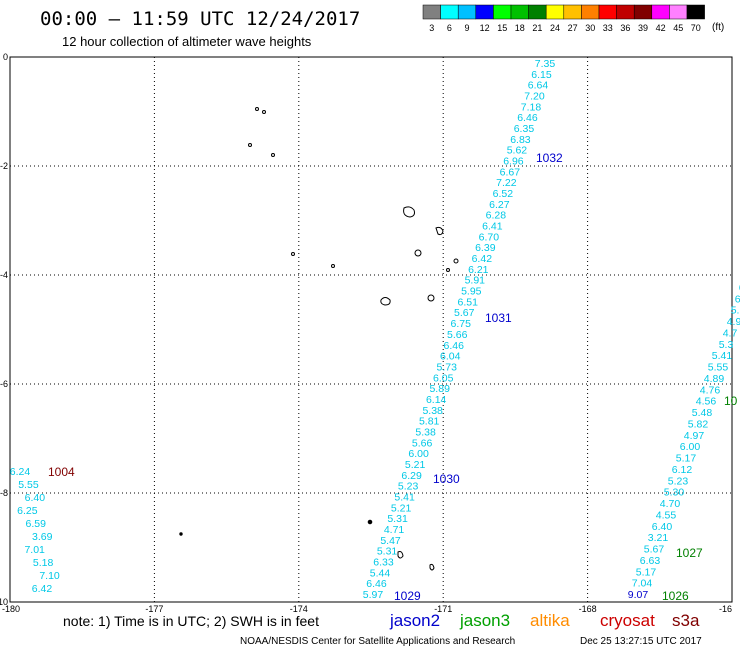  I want to click on wave-height-value: 5.38, so click(432, 411).